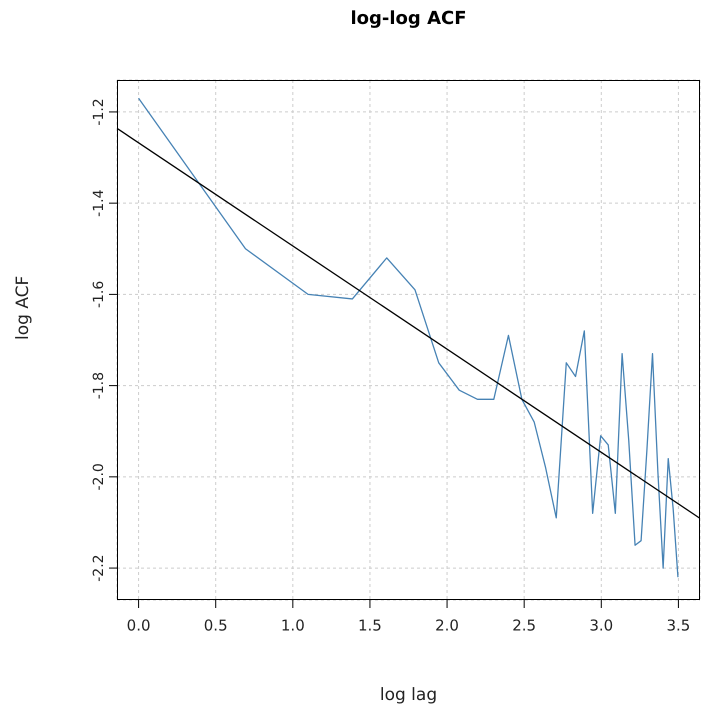 Image resolution: width=711 pixels, height=708 pixels. What do you see at coordinates (99, 203) in the screenshot?
I see `y-tick-label: -1.4` at bounding box center [99, 203].